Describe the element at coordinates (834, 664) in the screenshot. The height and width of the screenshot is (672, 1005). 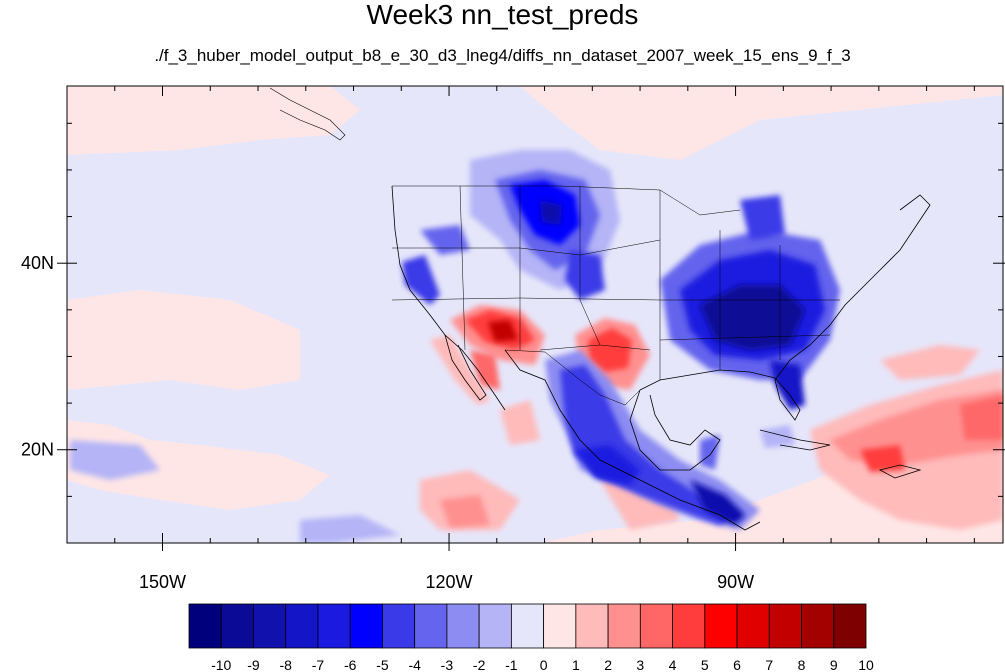
I see `colorbar-label: 9` at that location.